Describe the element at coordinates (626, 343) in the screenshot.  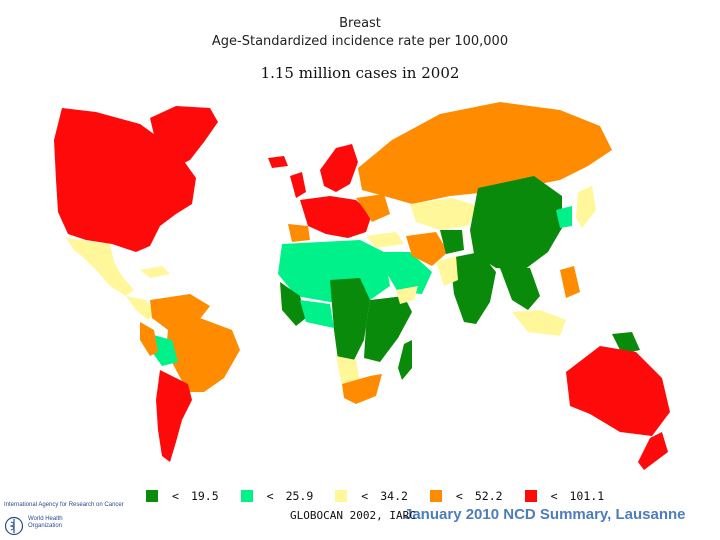
I see `region-png` at that location.